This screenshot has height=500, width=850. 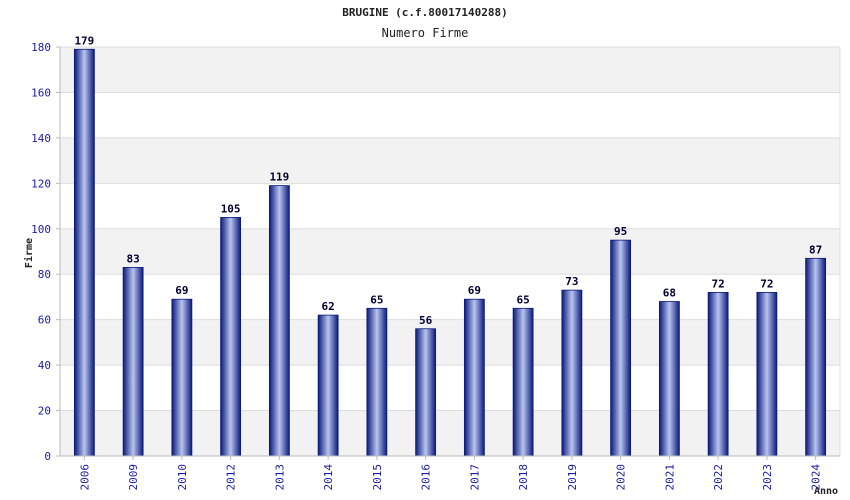 I want to click on value-label-2010: 69, so click(x=181, y=290).